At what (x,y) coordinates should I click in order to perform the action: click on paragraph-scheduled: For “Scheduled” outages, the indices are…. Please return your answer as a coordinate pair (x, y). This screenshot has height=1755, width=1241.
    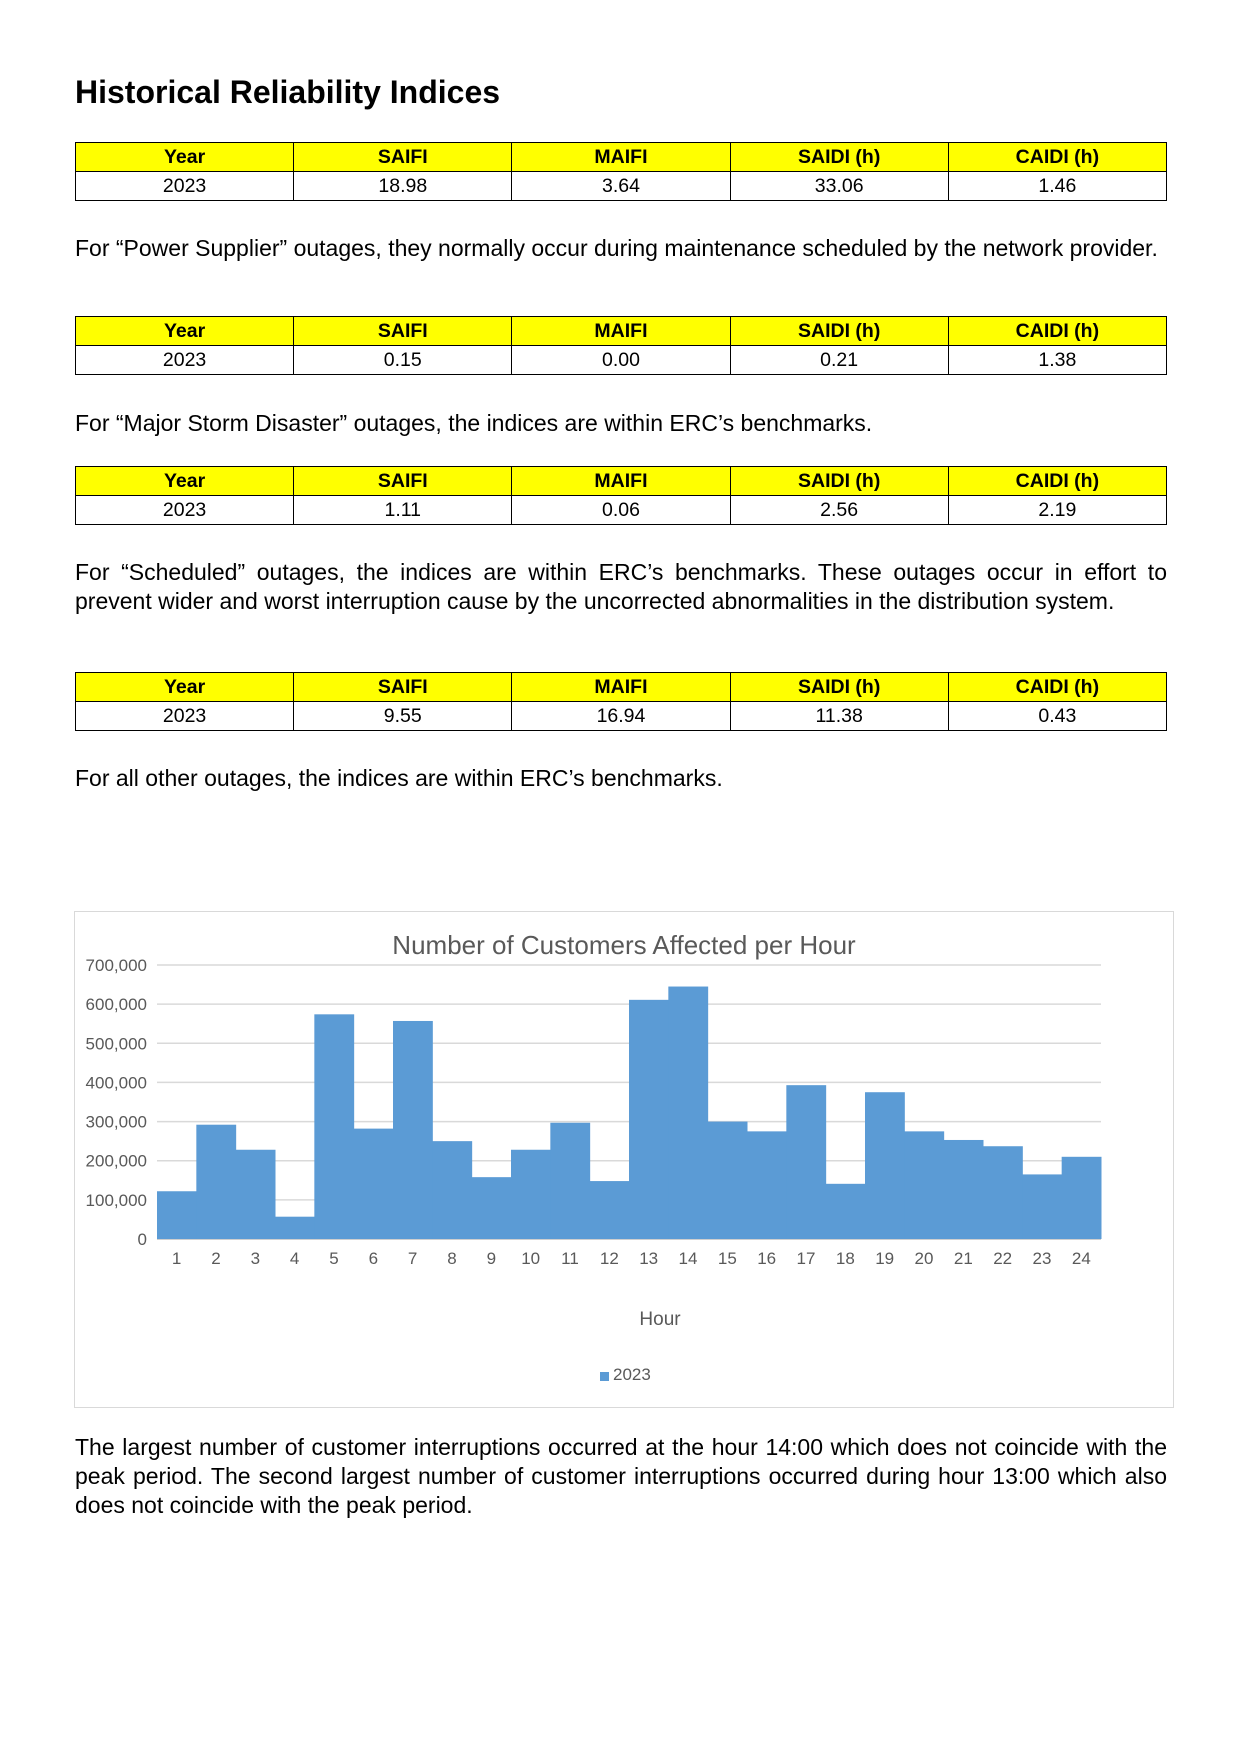
    Looking at the image, I should click on (621, 586).